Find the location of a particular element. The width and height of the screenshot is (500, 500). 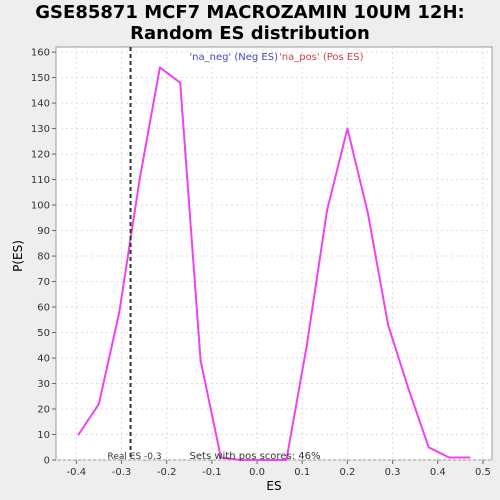

y-axis-title: P(ES) is located at coordinates (18, 256).